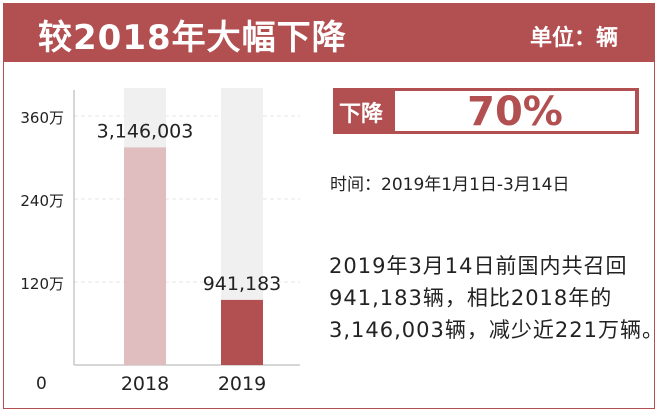 The image size is (660, 414). What do you see at coordinates (471, 298) in the screenshot?
I see `description-line: 941,183辆，相比2018年的` at bounding box center [471, 298].